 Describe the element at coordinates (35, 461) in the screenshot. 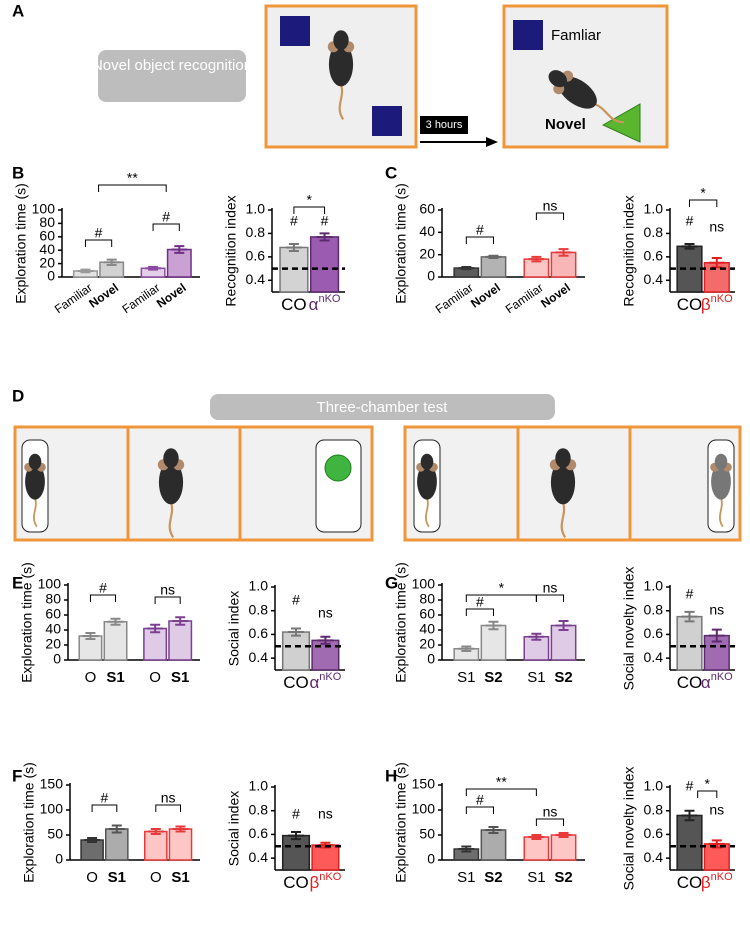

I see `mouse-head` at that location.